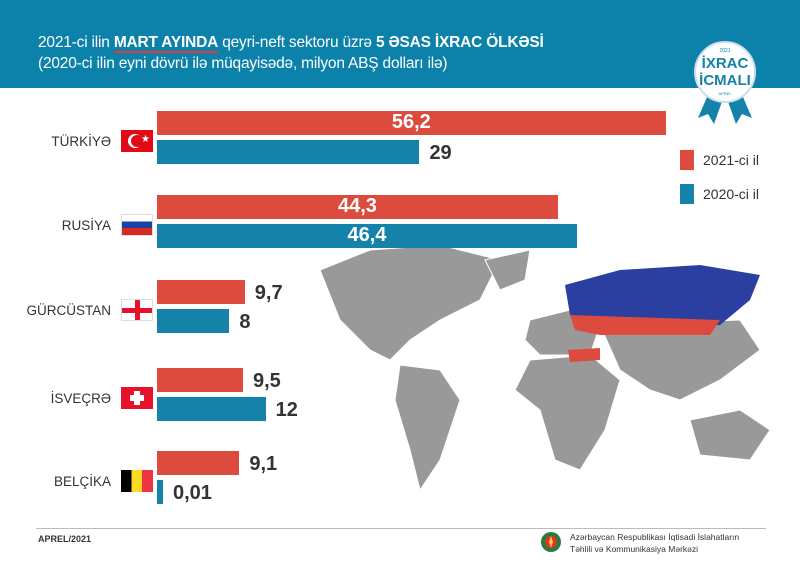  I want to click on country-label: TÜRKİYƏ ★, so click(102, 141).